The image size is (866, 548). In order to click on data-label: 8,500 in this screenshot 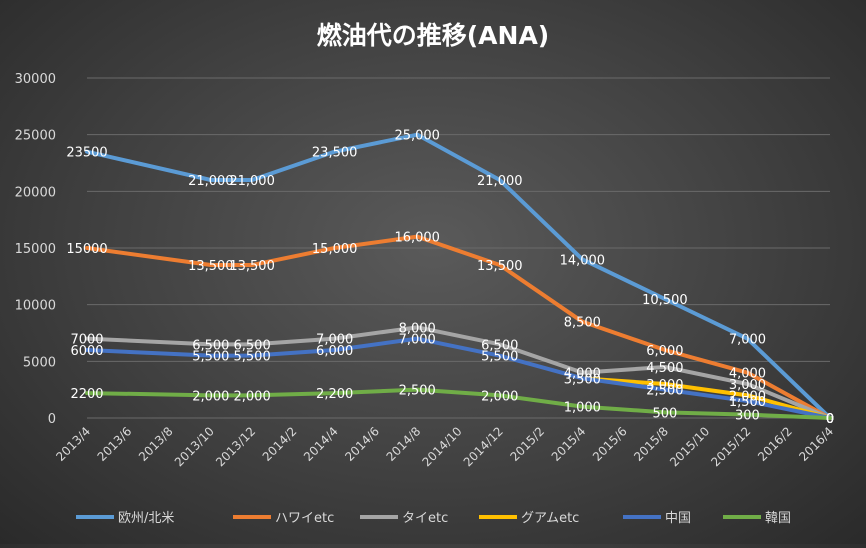, I will do `click(582, 323)`.